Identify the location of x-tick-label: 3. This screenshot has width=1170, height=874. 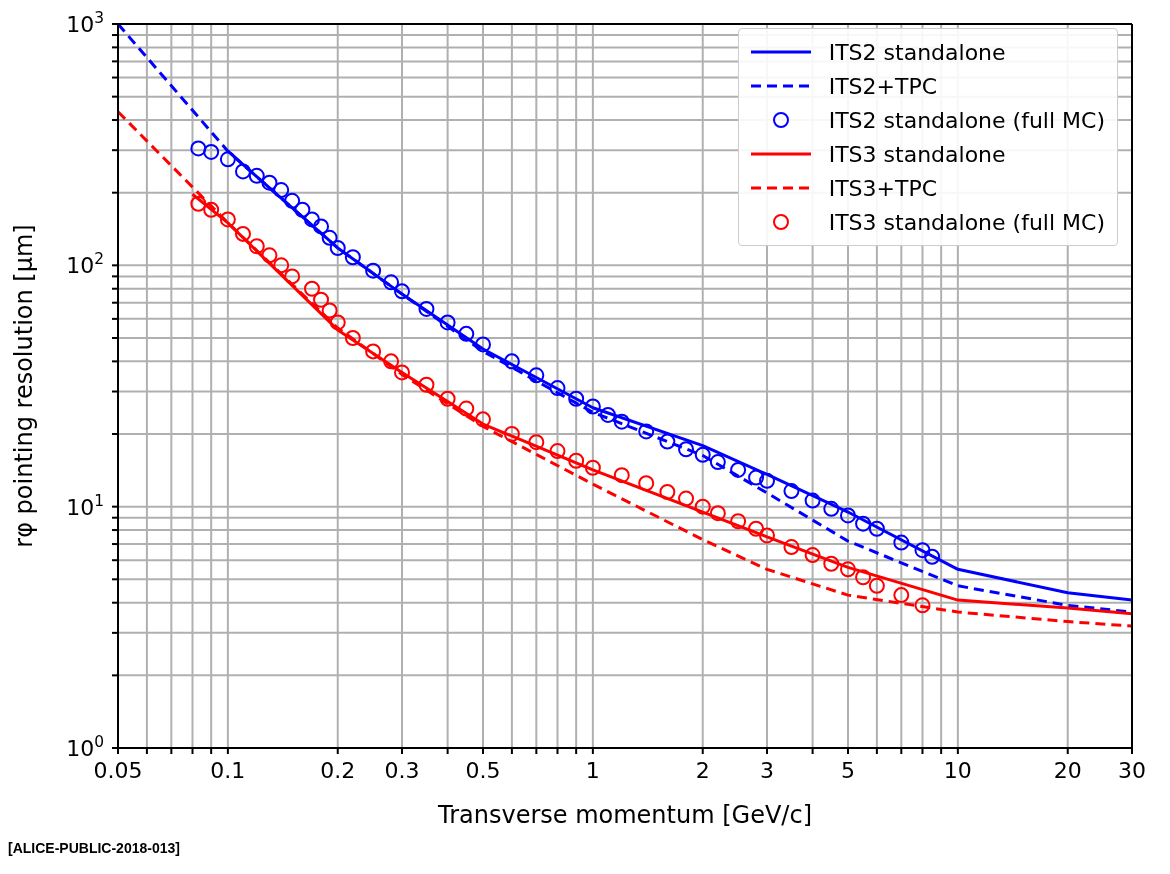
(767, 770).